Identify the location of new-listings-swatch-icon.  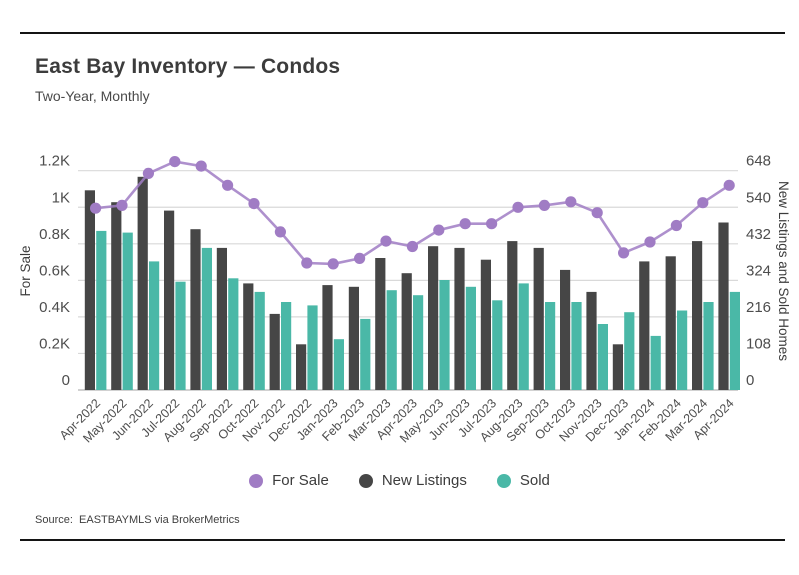
(365, 480).